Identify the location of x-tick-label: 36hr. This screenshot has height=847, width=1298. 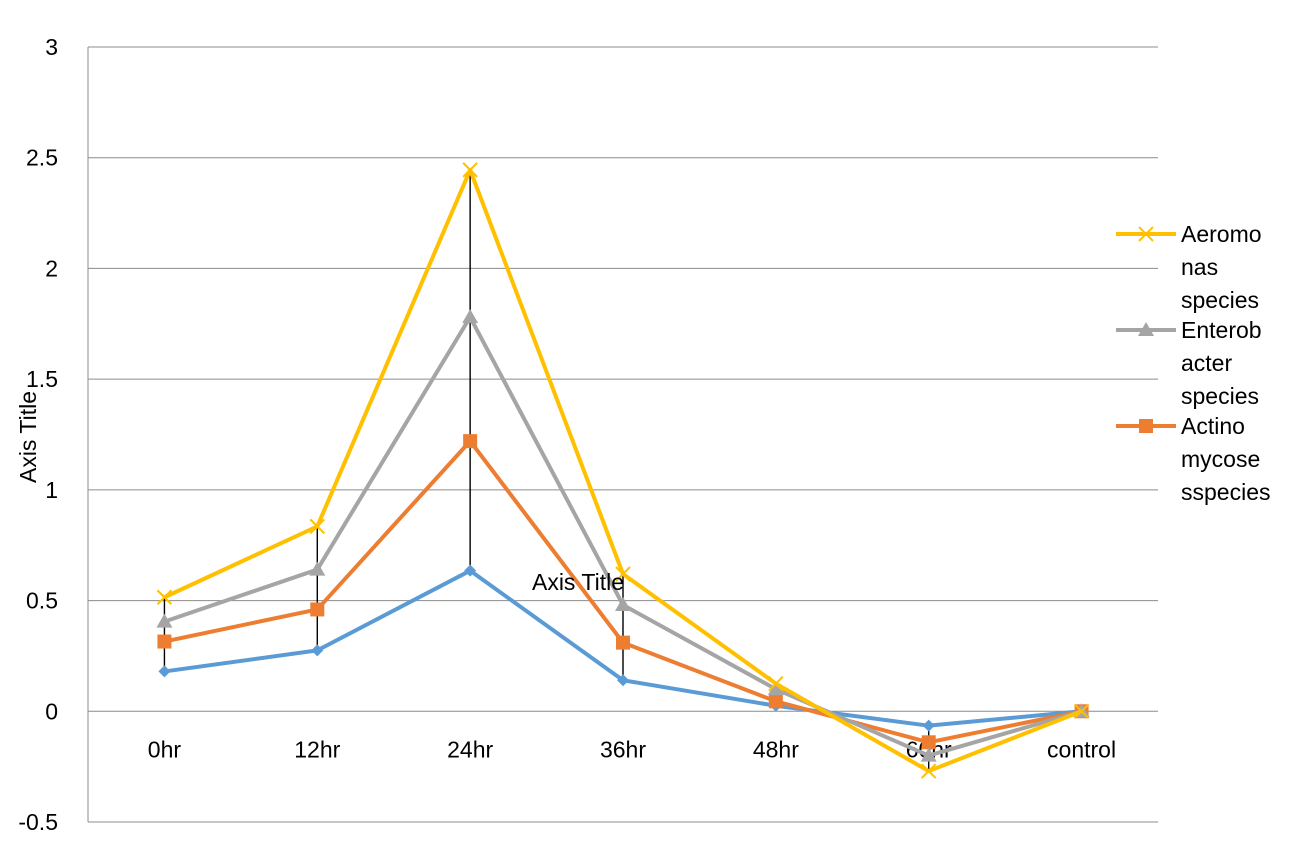
(623, 749).